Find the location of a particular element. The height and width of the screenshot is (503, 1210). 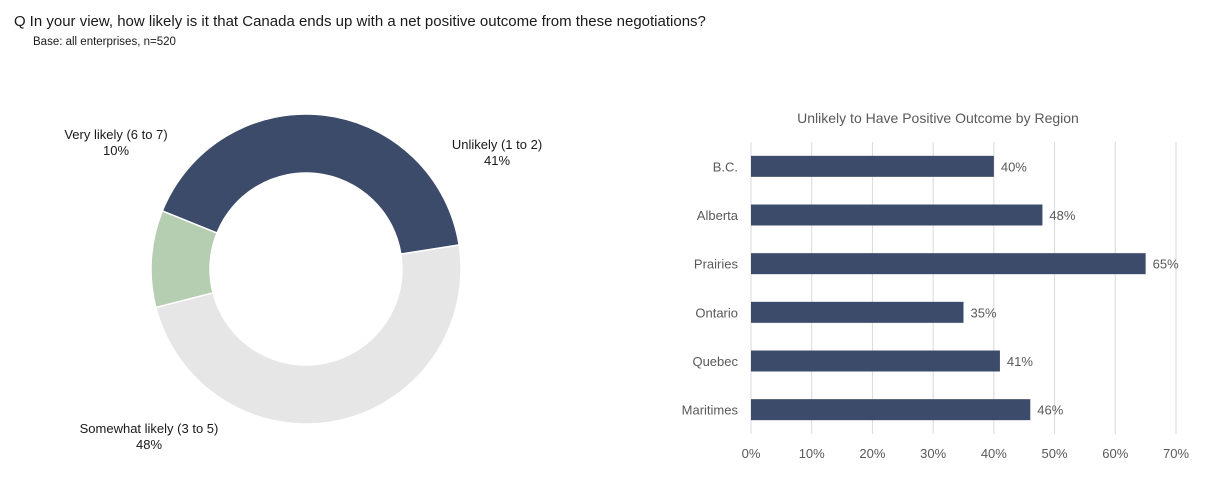

donut-value-1: 48% is located at coordinates (149, 444).